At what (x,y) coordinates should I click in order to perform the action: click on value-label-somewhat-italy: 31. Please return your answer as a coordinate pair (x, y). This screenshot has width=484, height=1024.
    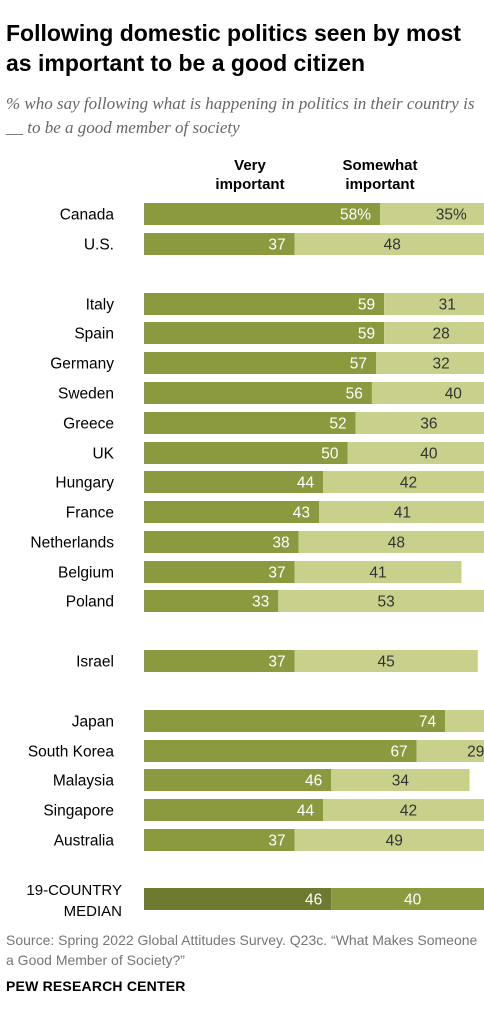
    Looking at the image, I should click on (447, 305).